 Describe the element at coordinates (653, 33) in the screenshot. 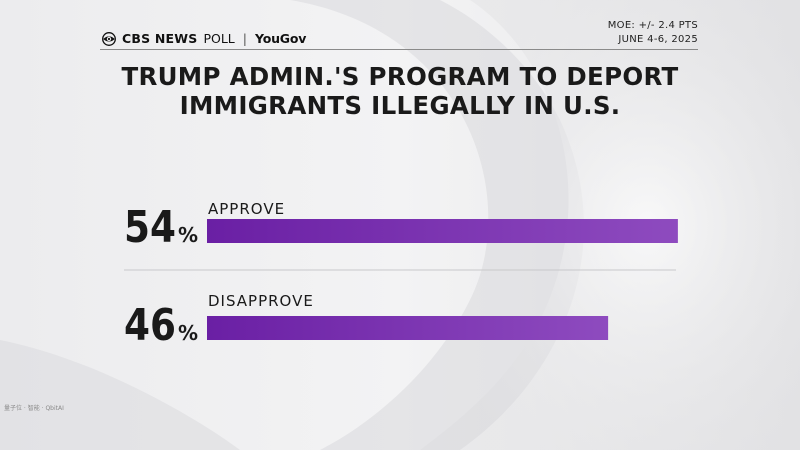

I see `poll-meta: MOE: +/- 2.4 PTS JUNE 4-6, 2025` at that location.